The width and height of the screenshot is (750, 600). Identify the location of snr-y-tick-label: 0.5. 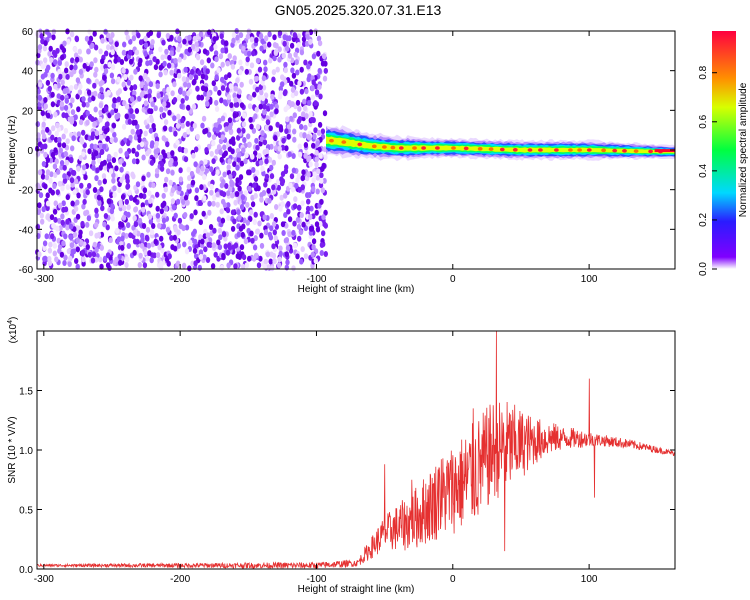
(26, 511).